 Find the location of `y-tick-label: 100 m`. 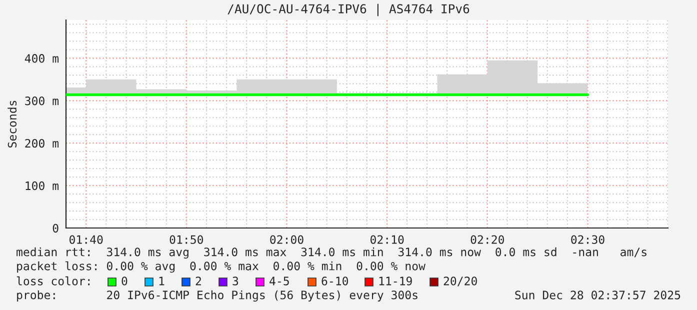

y-tick-label: 100 m is located at coordinates (42, 185).